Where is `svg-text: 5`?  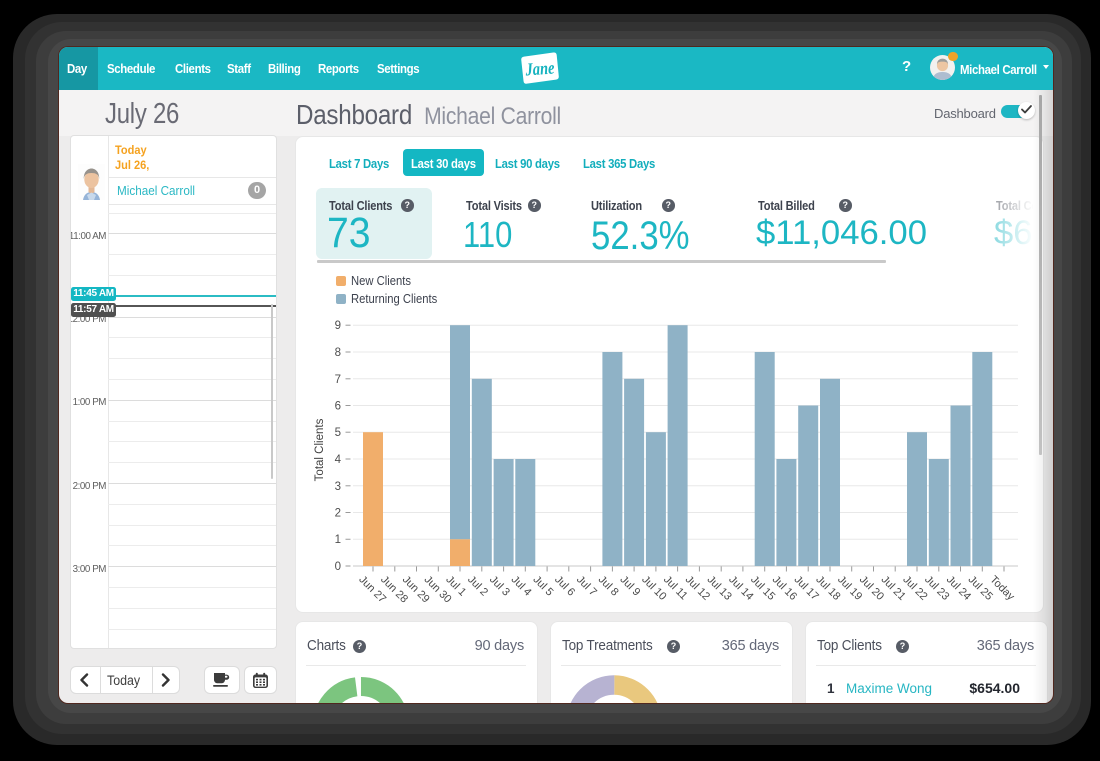
svg-text: 5 is located at coordinates (338, 433).